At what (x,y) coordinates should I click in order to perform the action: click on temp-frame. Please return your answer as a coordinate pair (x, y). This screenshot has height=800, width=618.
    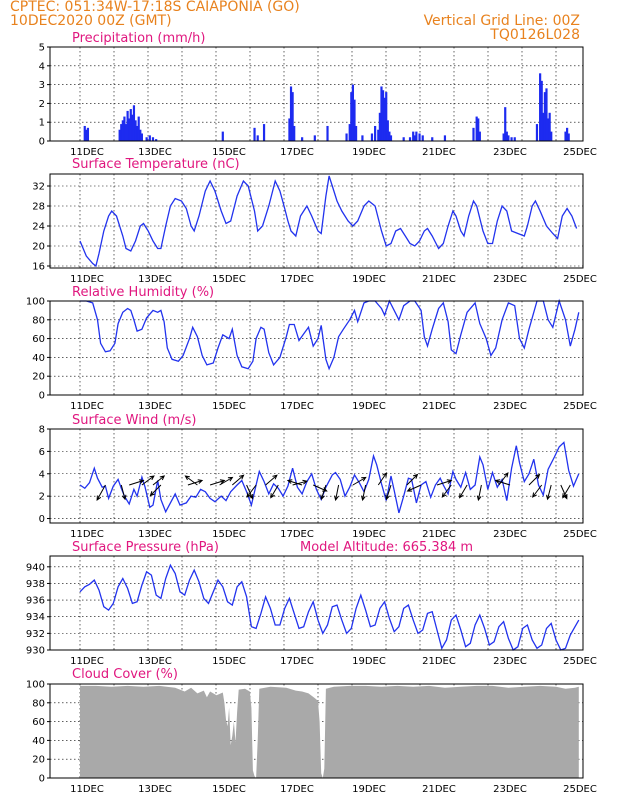
    Looking at the image, I should click on (316, 221).